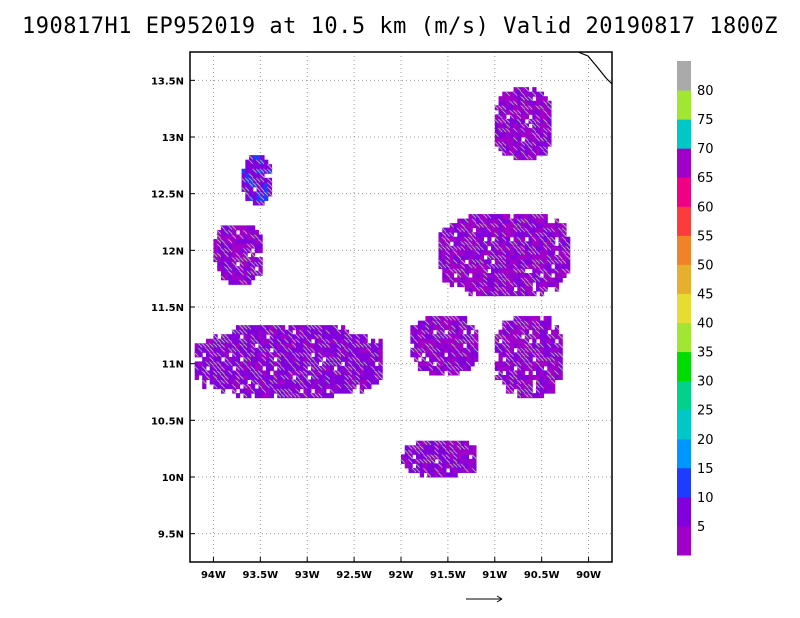  Describe the element at coordinates (588, 575) in the screenshot. I see `x-tick-label: 90W` at that location.